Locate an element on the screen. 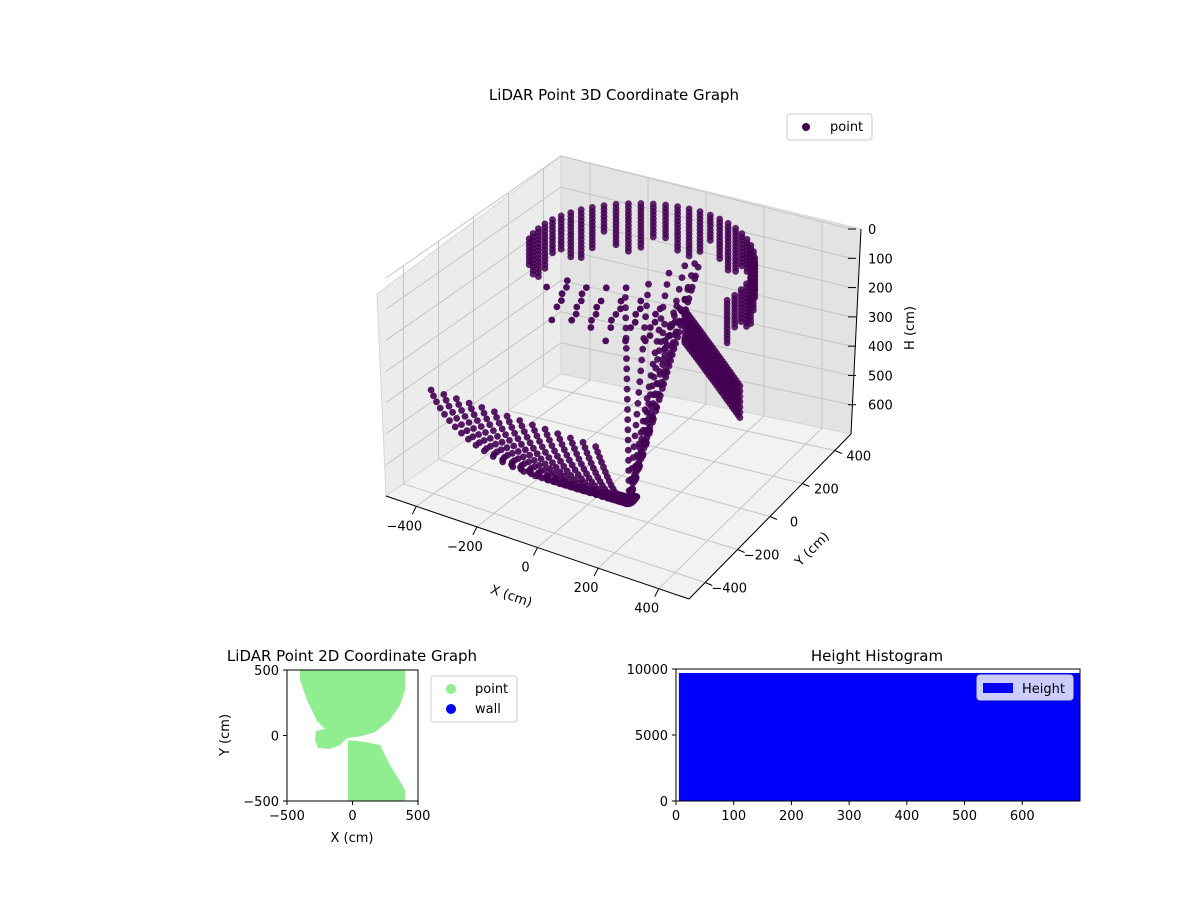 The height and width of the screenshot is (900, 1200). x-tick-label-hist-3: 300 is located at coordinates (849, 816).